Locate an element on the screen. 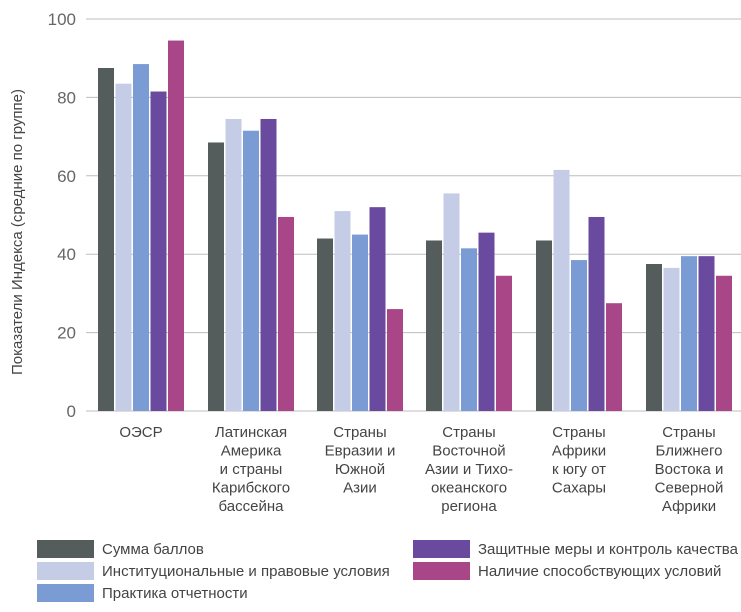 This screenshot has width=741, height=612. y-axis-ticks: 0 20 40 60 80 100 is located at coordinates (62, 215).